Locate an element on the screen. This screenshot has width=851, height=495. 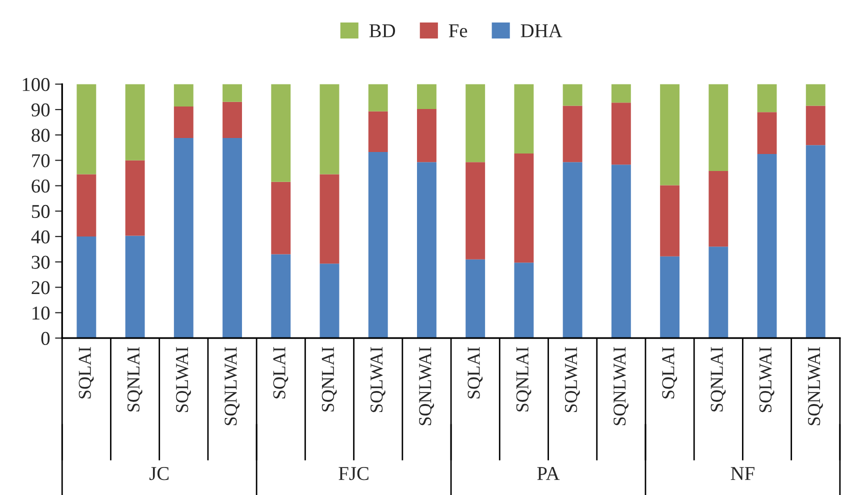
y-tick-label: 30 is located at coordinates (41, 262).